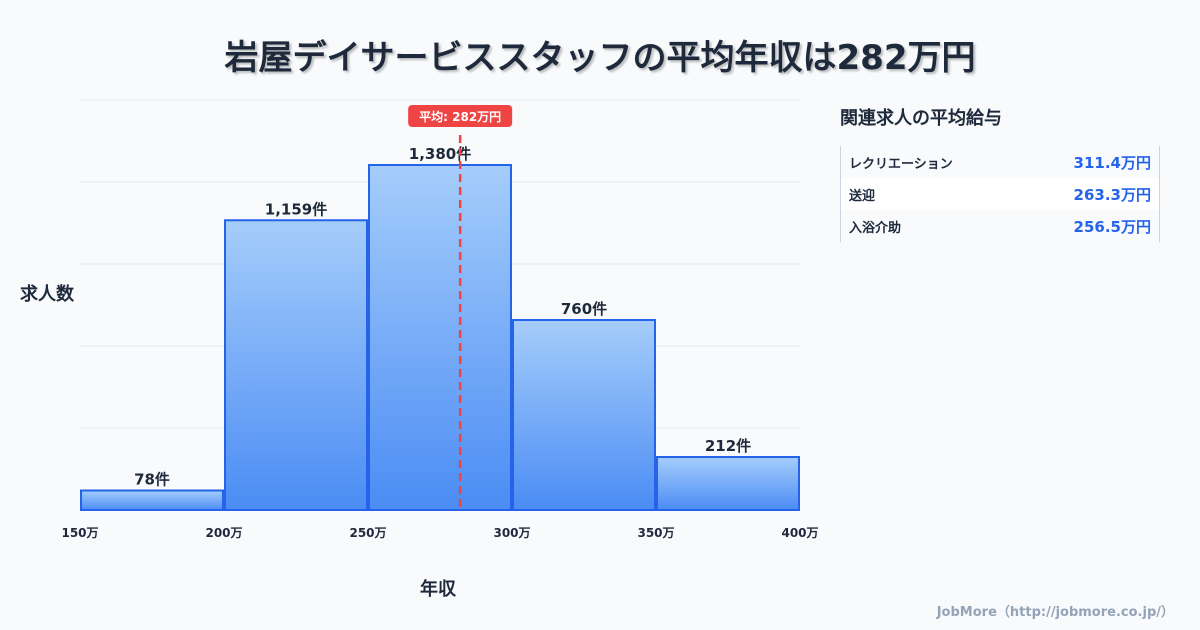 Image resolution: width=1200 pixels, height=630 pixels. What do you see at coordinates (511, 533) in the screenshot?
I see `x-tick-label: 300万` at bounding box center [511, 533].